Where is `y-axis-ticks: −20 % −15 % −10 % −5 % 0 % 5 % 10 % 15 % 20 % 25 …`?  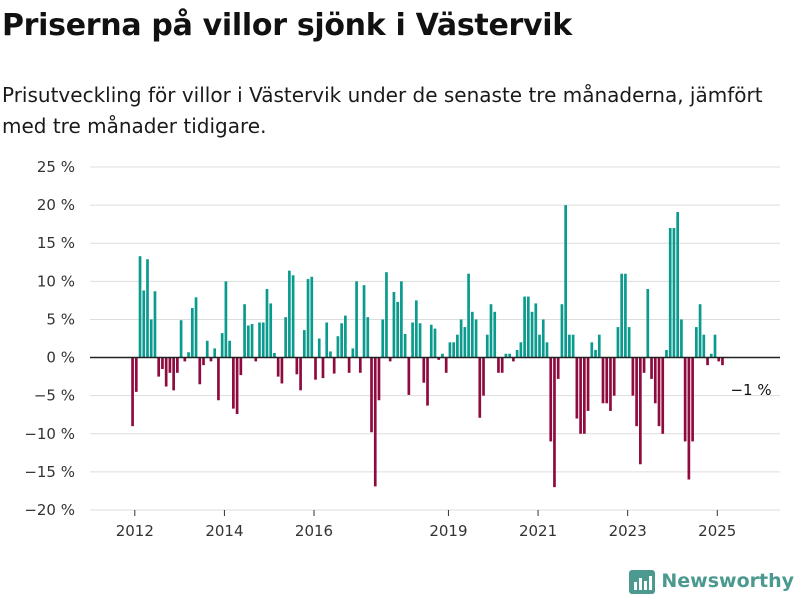
y-axis-ticks: −20 % −15 % −10 % −5 % 0 % 5 % 10 % 15 % 20 % 25 … is located at coordinates (49, 338).